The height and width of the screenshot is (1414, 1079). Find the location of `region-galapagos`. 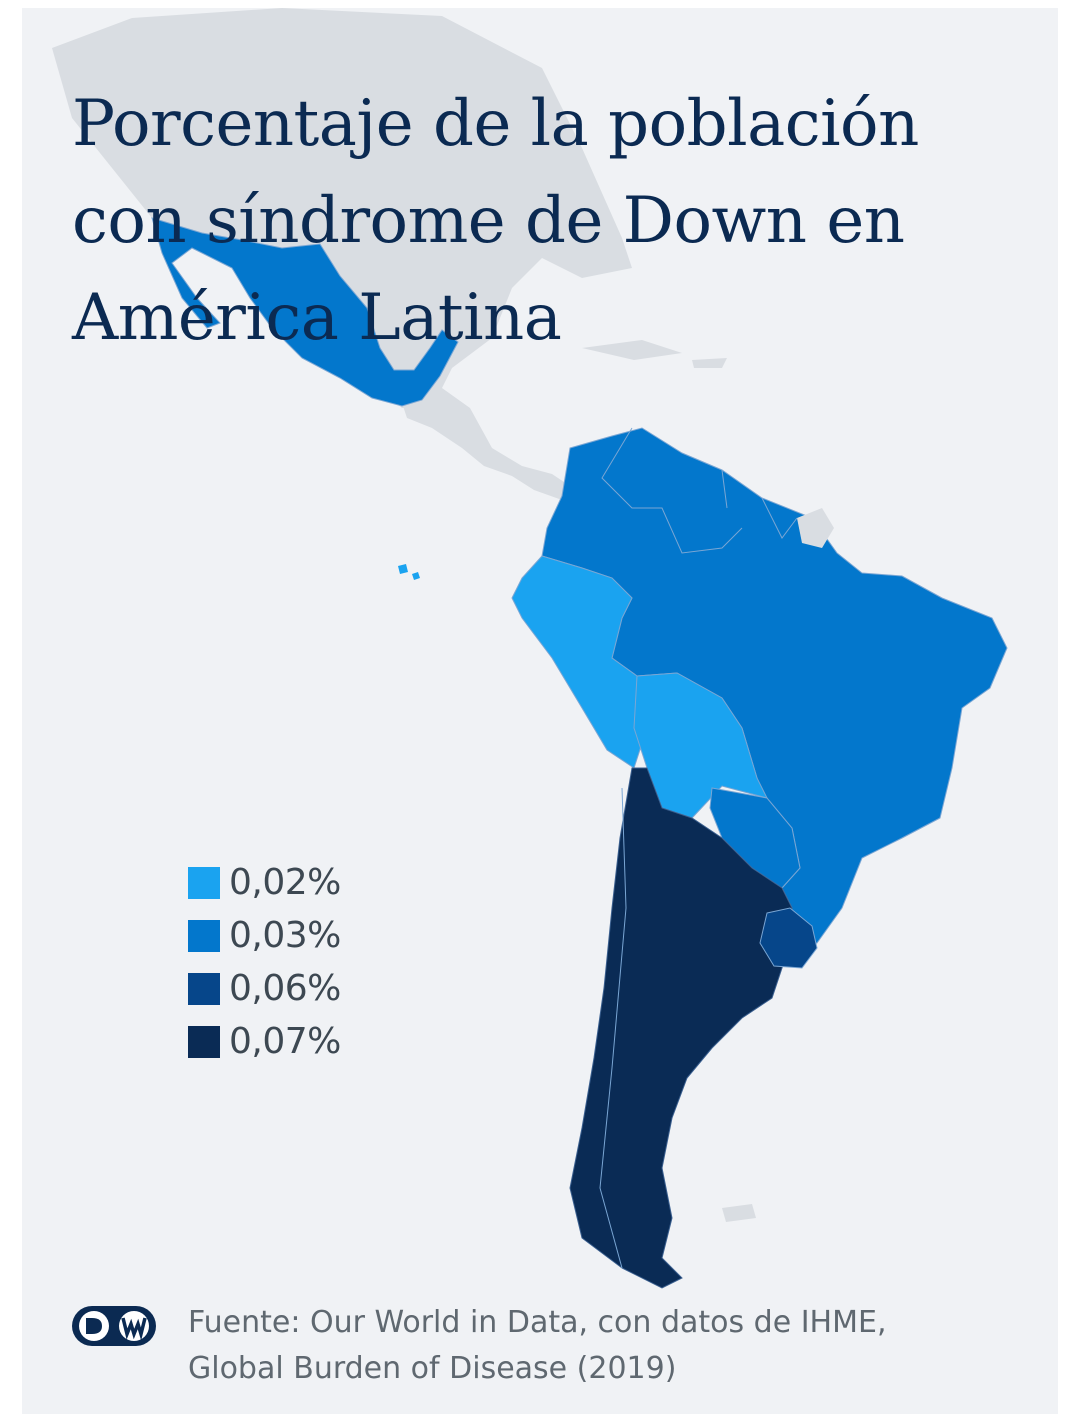

region-galapagos is located at coordinates (409, 572).